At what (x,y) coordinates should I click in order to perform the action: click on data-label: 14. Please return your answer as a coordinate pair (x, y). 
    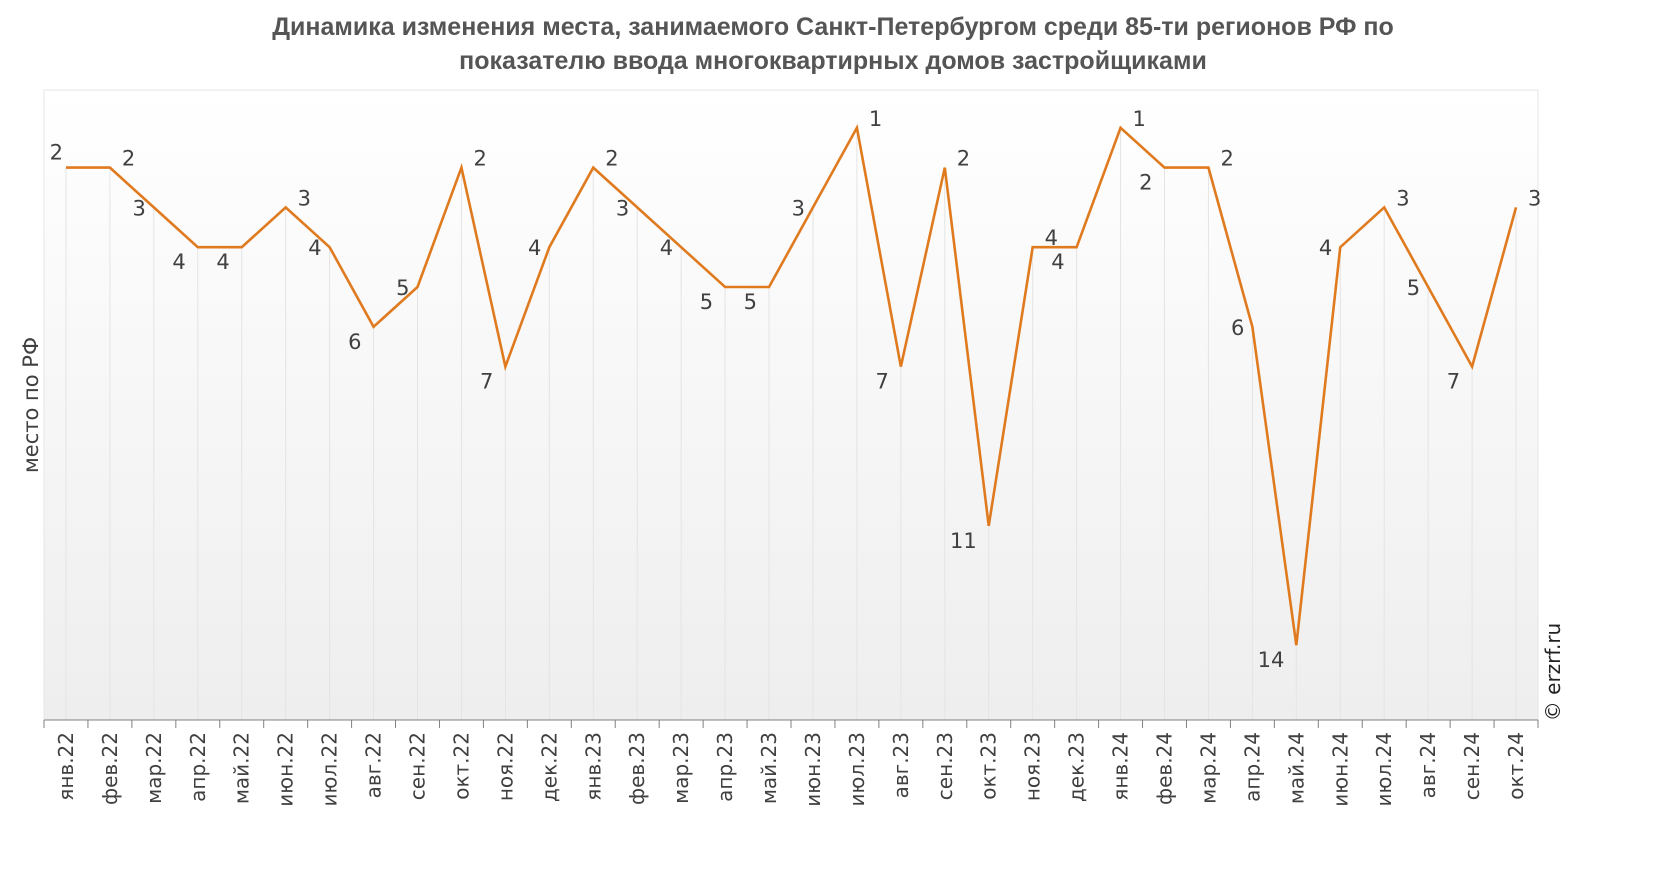
    Looking at the image, I should click on (1271, 660).